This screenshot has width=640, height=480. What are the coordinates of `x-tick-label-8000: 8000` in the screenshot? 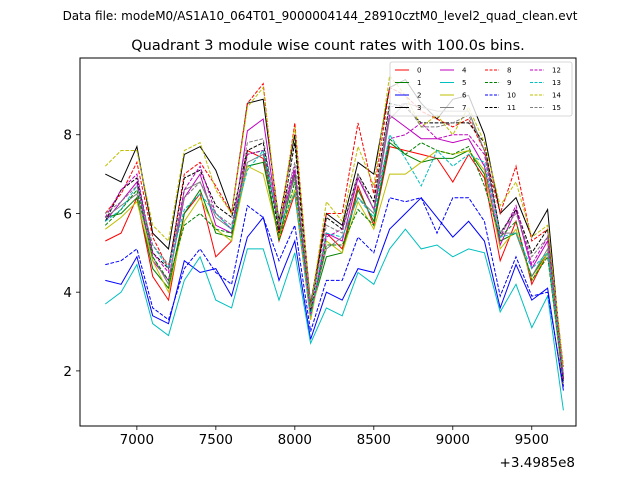 It's located at (295, 440).